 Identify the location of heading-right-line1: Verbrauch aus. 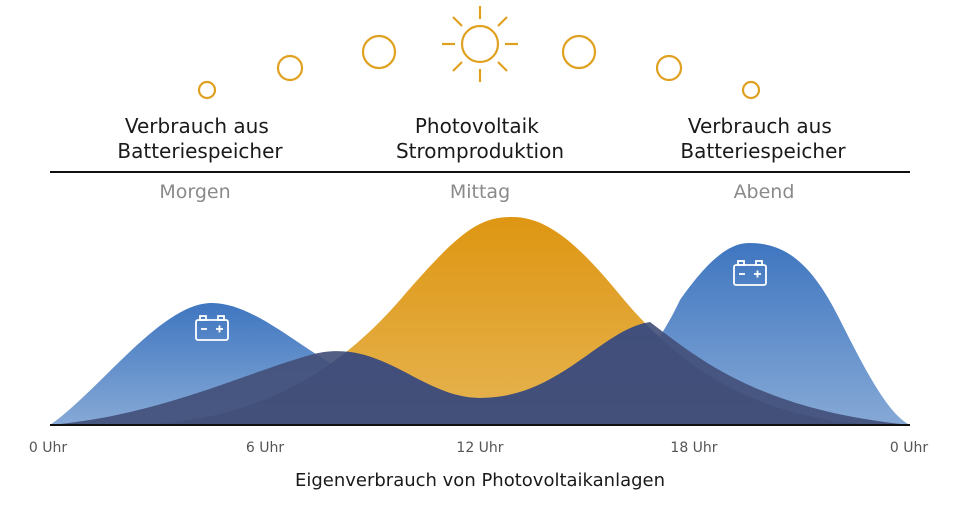
(760, 126).